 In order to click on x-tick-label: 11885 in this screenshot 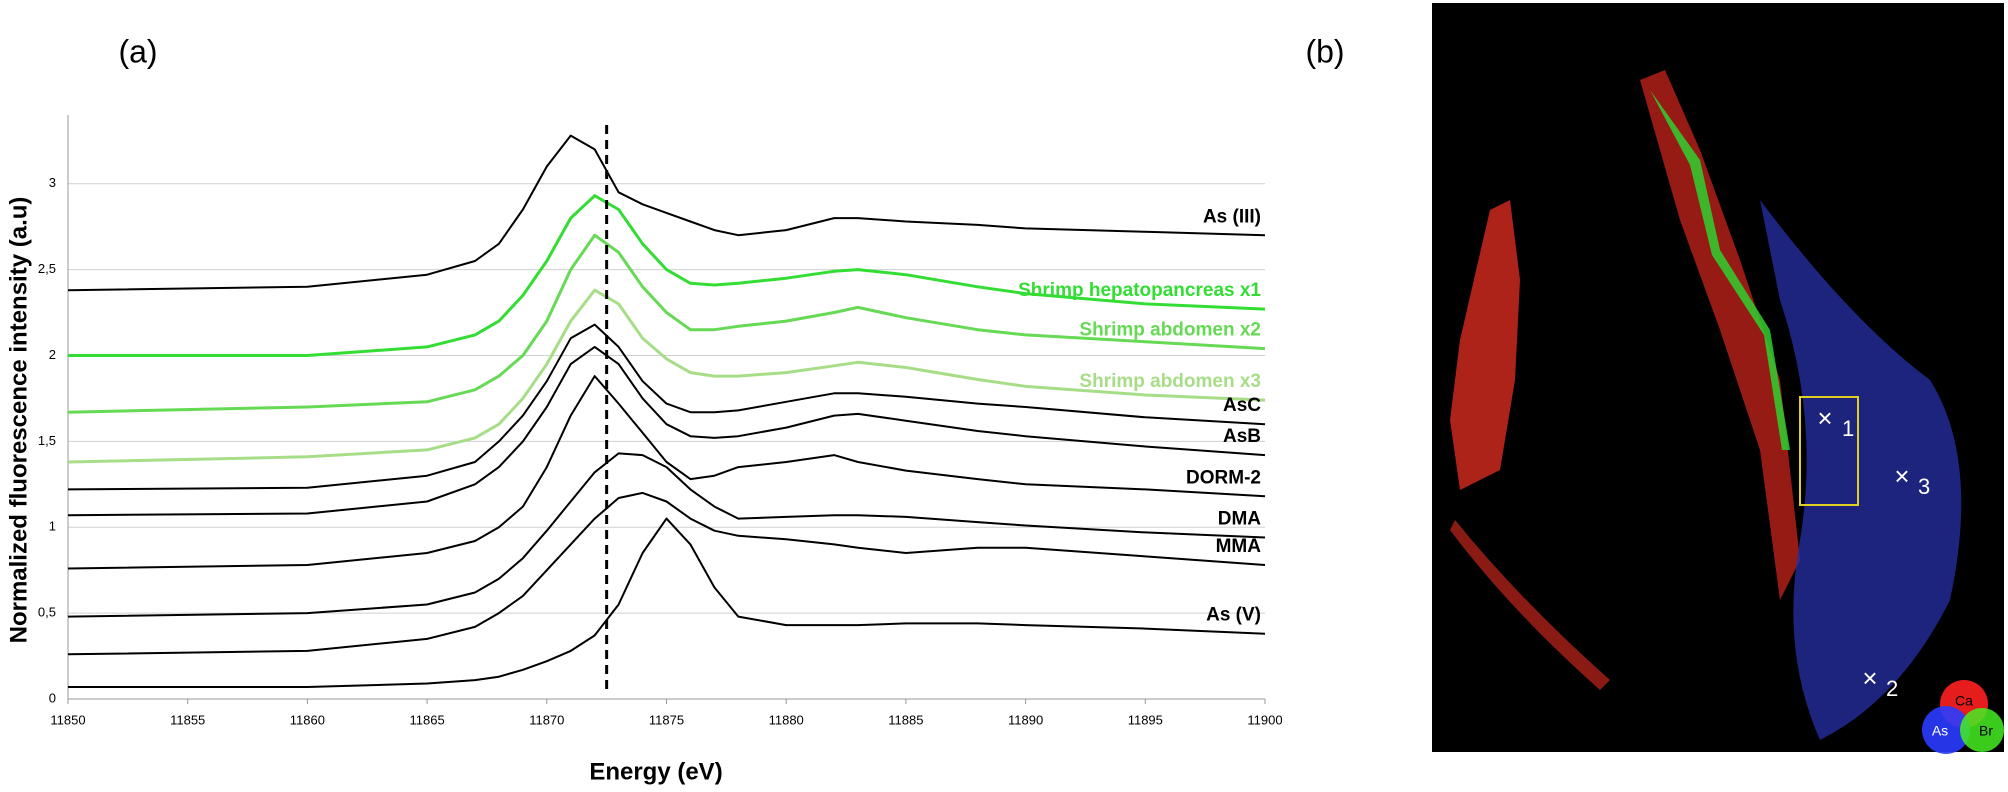, I will do `click(905, 719)`.